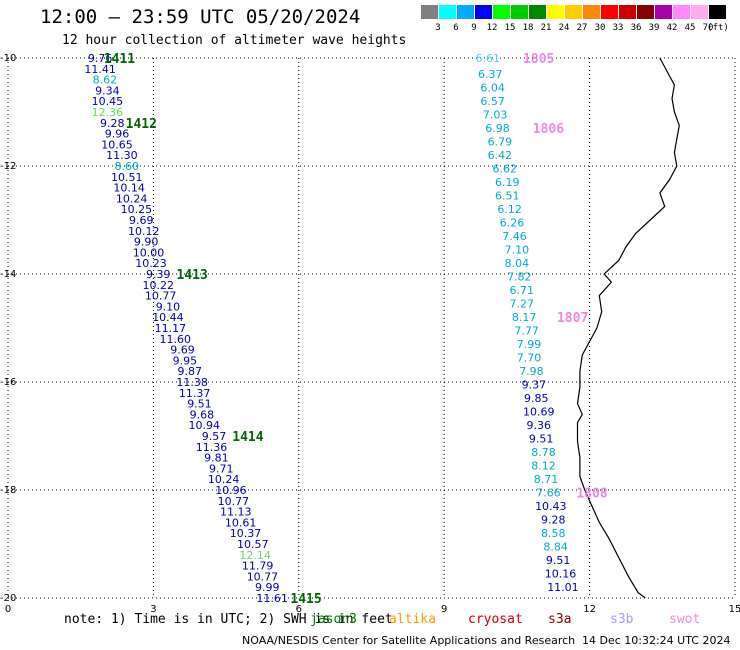  Describe the element at coordinates (734, 609) in the screenshot. I see `x-tick-label: 15` at that location.